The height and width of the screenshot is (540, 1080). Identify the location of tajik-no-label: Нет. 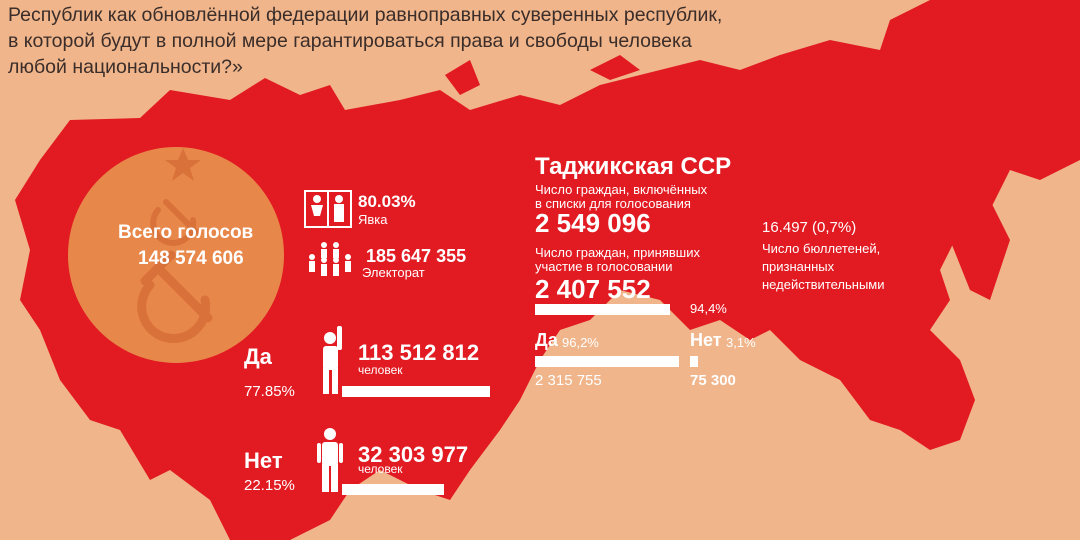
(706, 340).